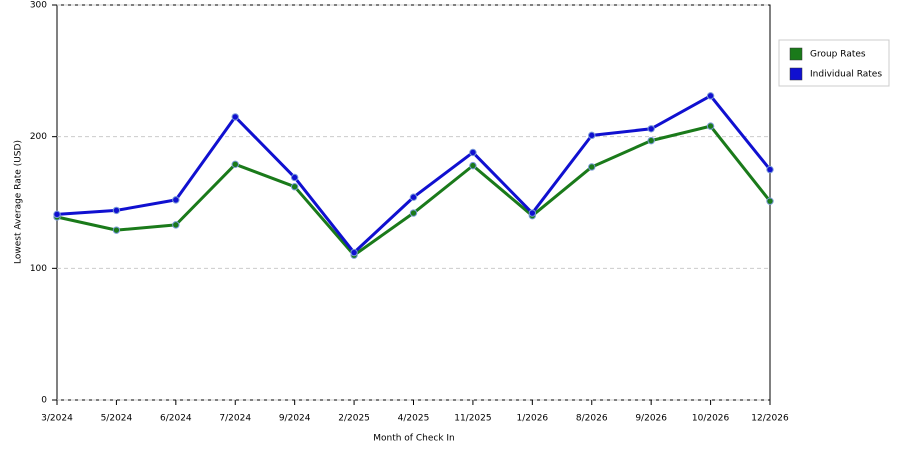  Describe the element at coordinates (846, 75) in the screenshot. I see `legend-label: Individual Rates` at that location.